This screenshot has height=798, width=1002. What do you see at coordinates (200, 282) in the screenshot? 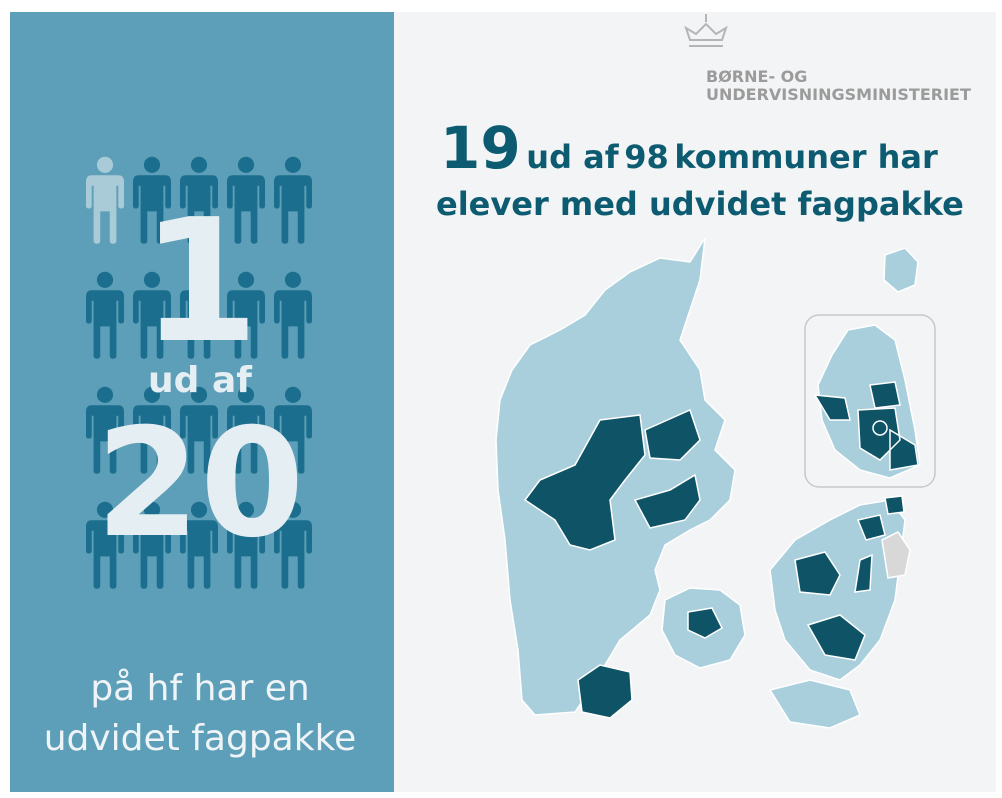
I see `number-top: 1` at bounding box center [200, 282].